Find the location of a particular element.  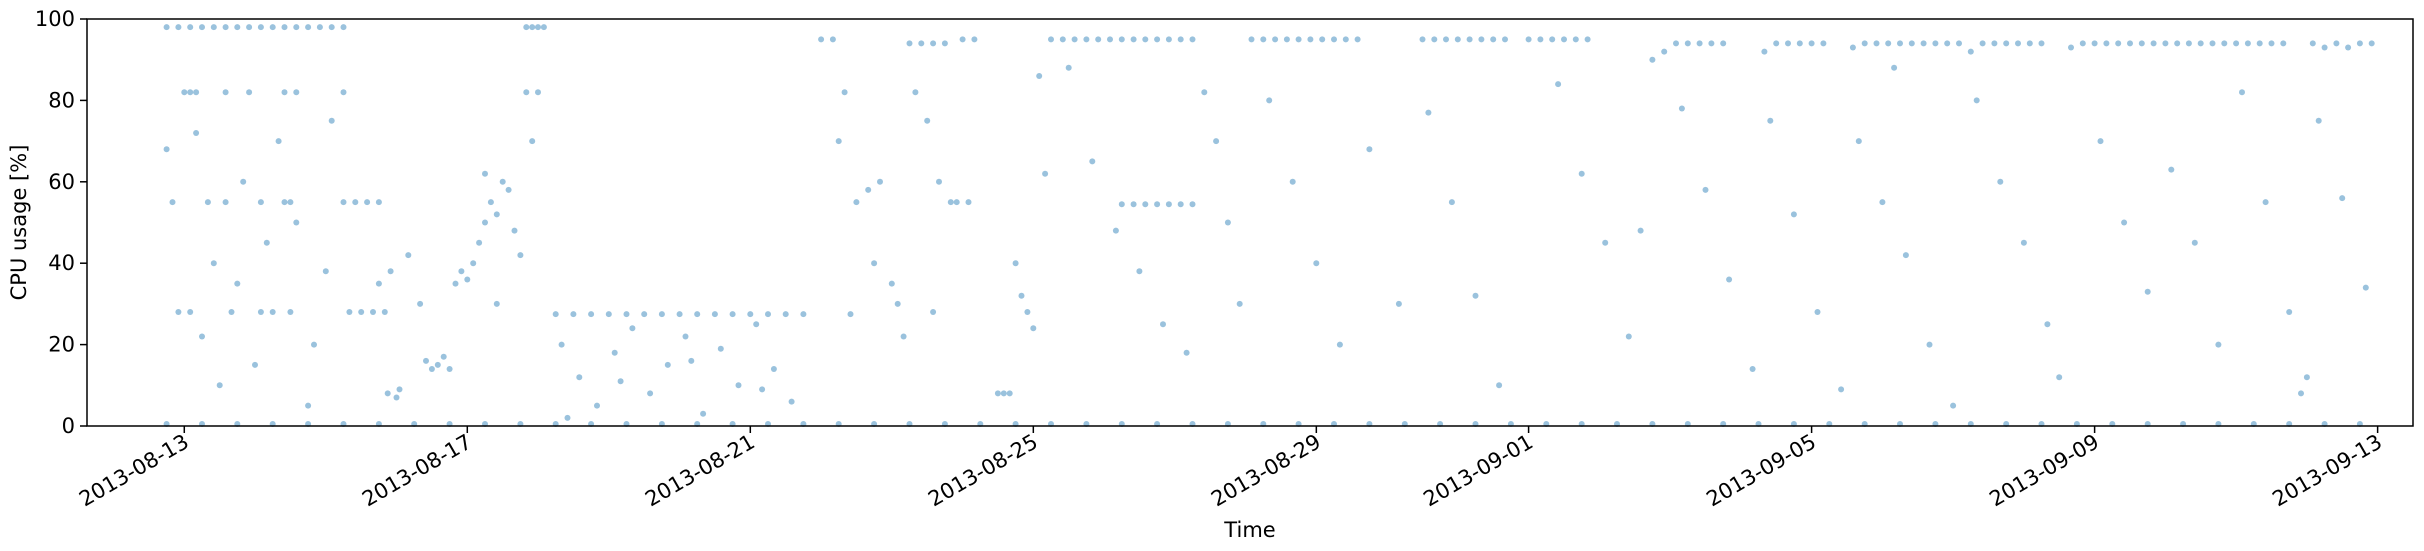

y-tick-label: 60 is located at coordinates (61, 182).